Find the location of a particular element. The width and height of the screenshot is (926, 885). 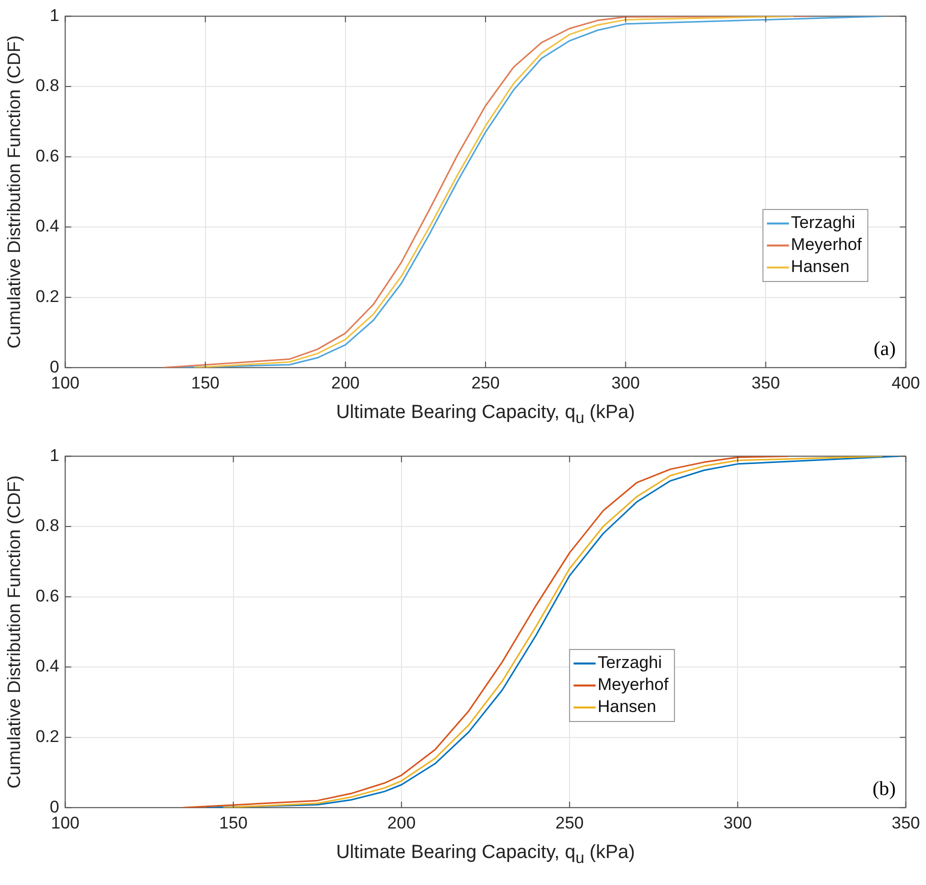

annotation: (b) is located at coordinates (884, 789).